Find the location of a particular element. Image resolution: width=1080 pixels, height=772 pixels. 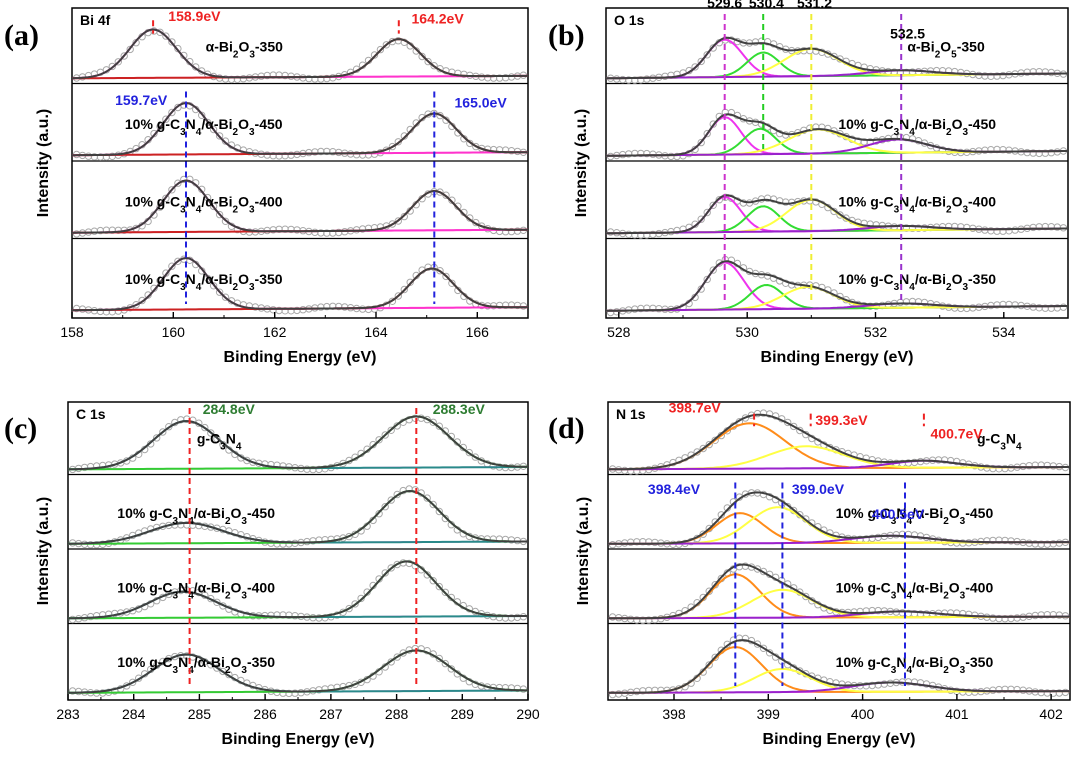

peak-annotation: 399.0eV is located at coordinates (818, 489).